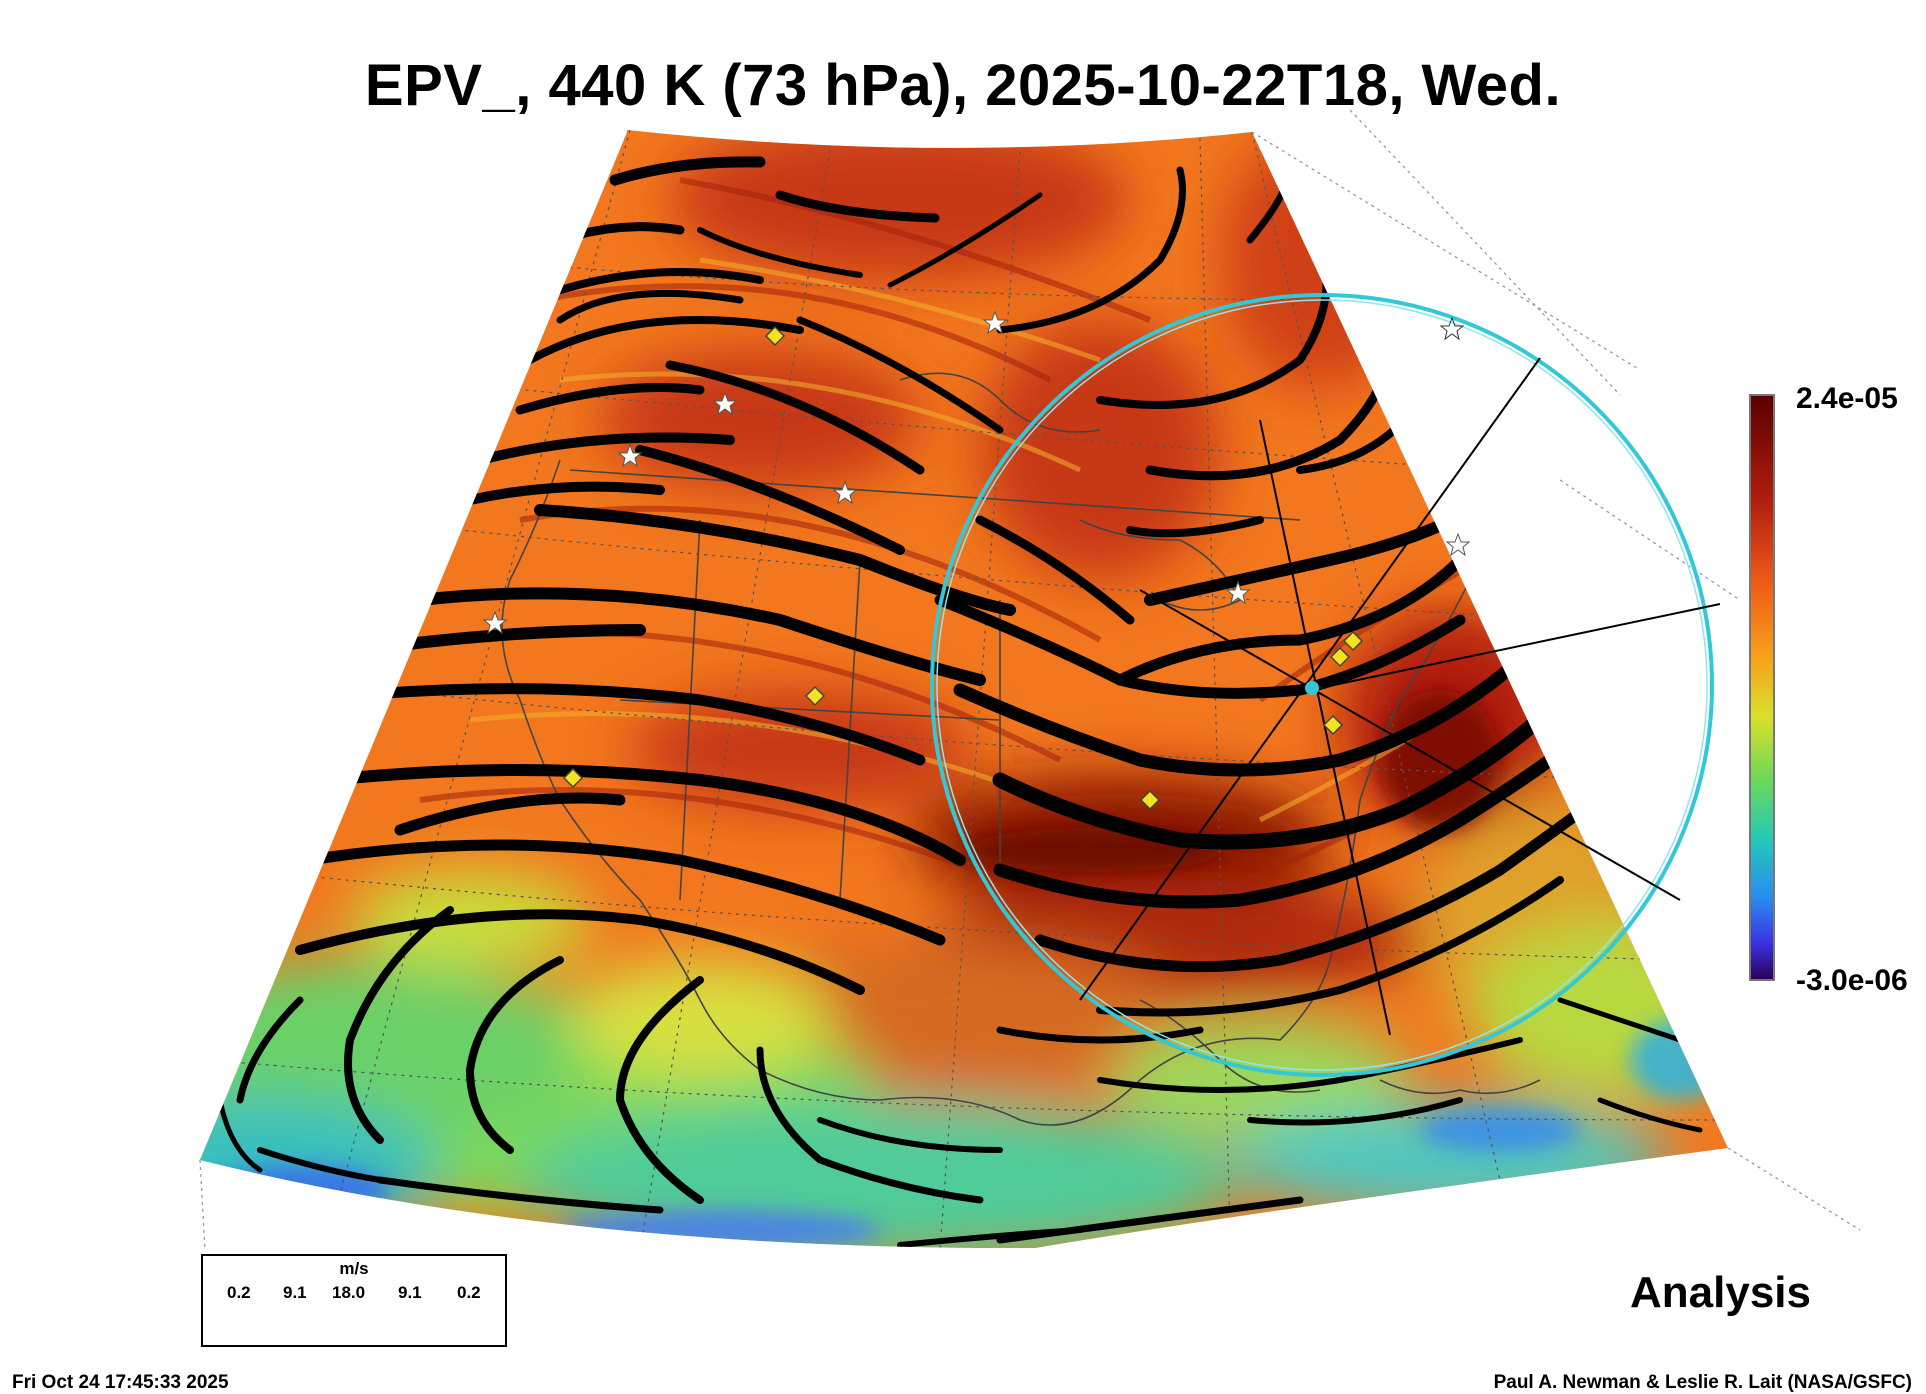  I want to click on station-stars, so click(976, 472).